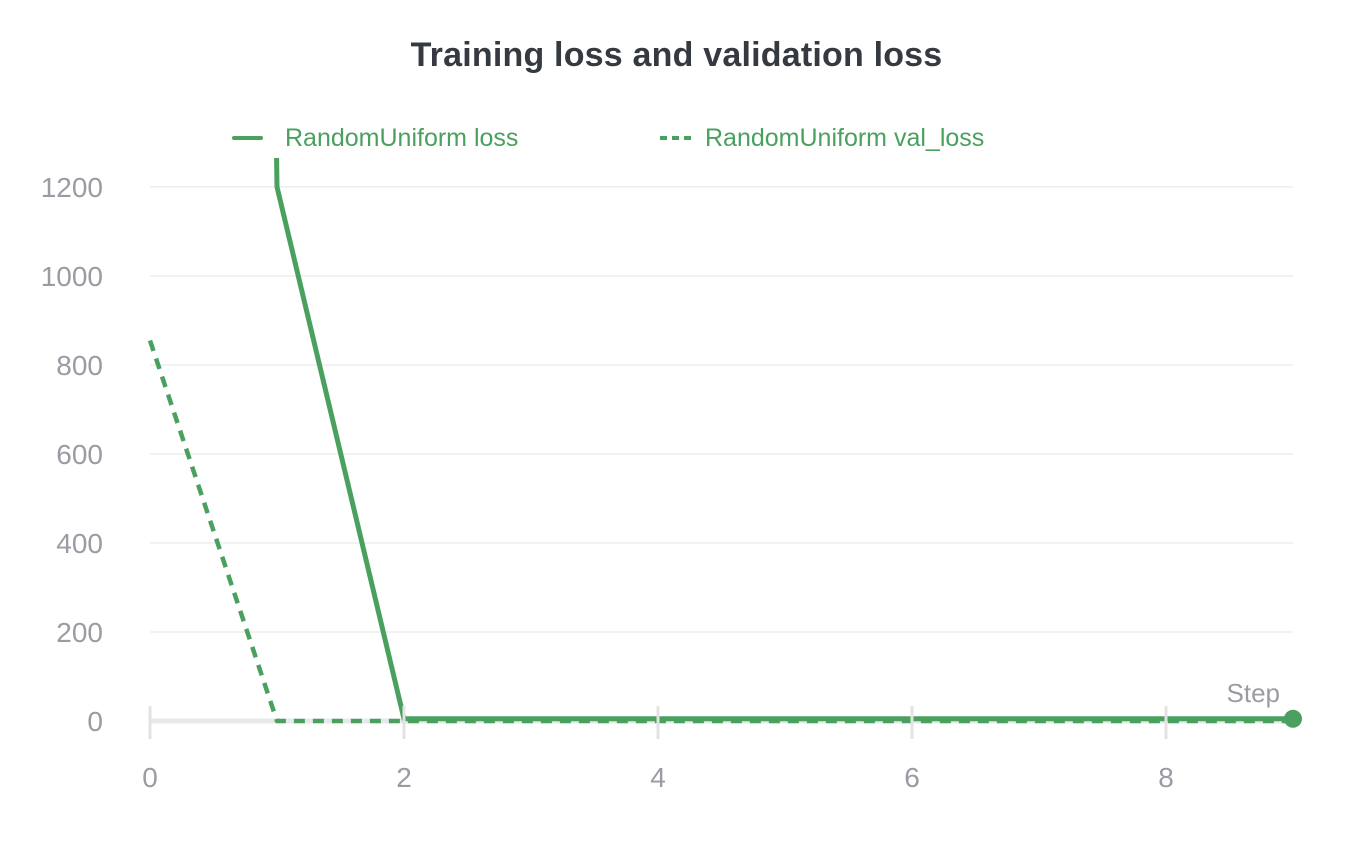 This screenshot has width=1353, height=864. What do you see at coordinates (658, 777) in the screenshot?
I see `x-tick-label: 4` at bounding box center [658, 777].